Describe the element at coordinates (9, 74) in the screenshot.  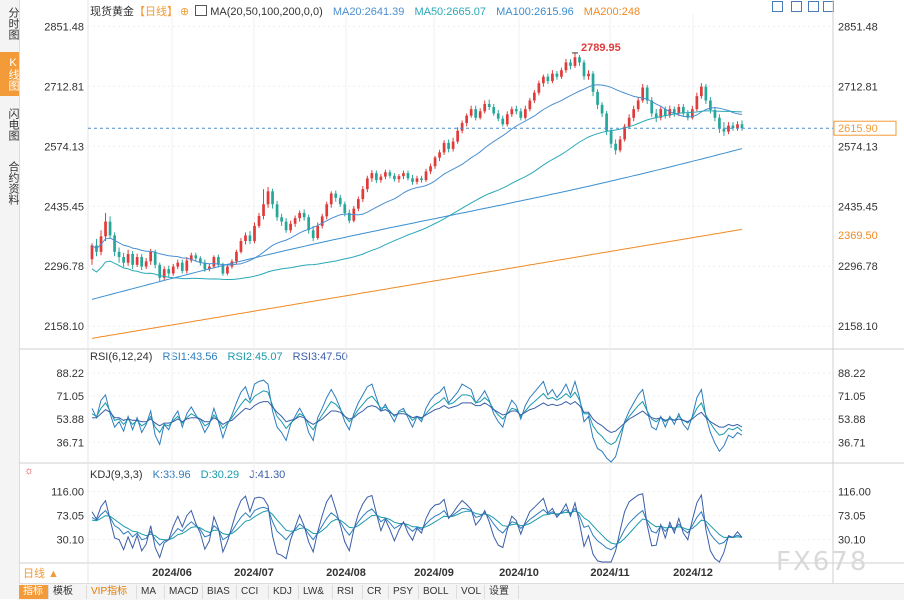
I see `tab-kline: K线图` at that location.